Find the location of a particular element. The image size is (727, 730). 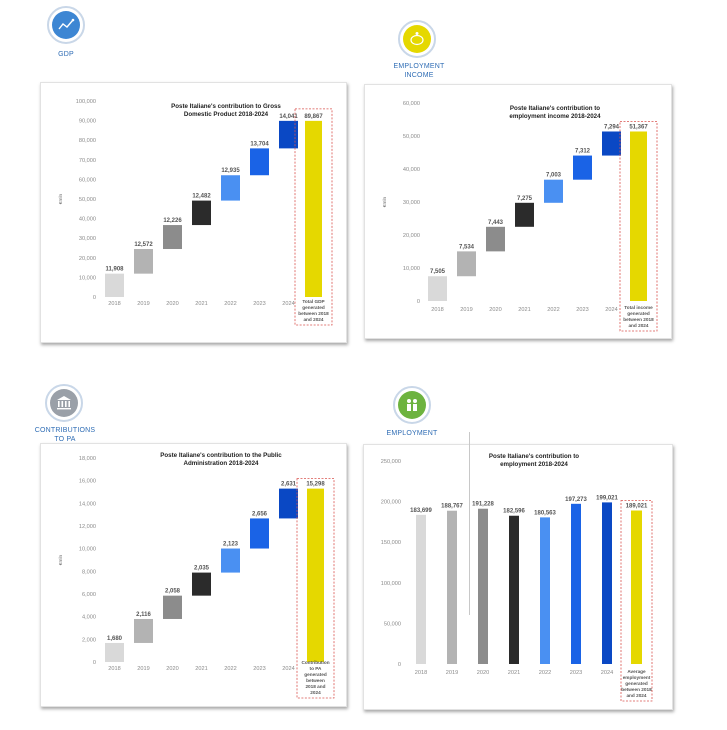

y-tick-label: 4,000 is located at coordinates (89, 618).